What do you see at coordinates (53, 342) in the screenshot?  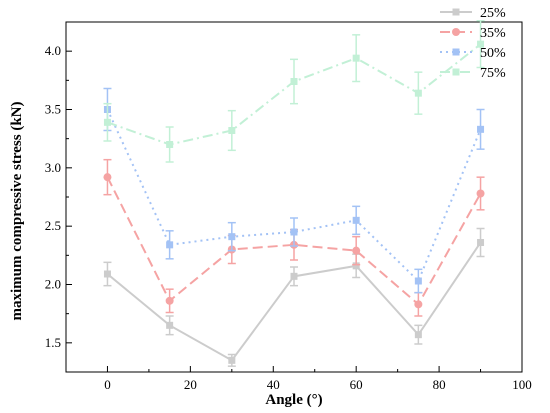 I see `y-tick-label: 1.5` at bounding box center [53, 342].